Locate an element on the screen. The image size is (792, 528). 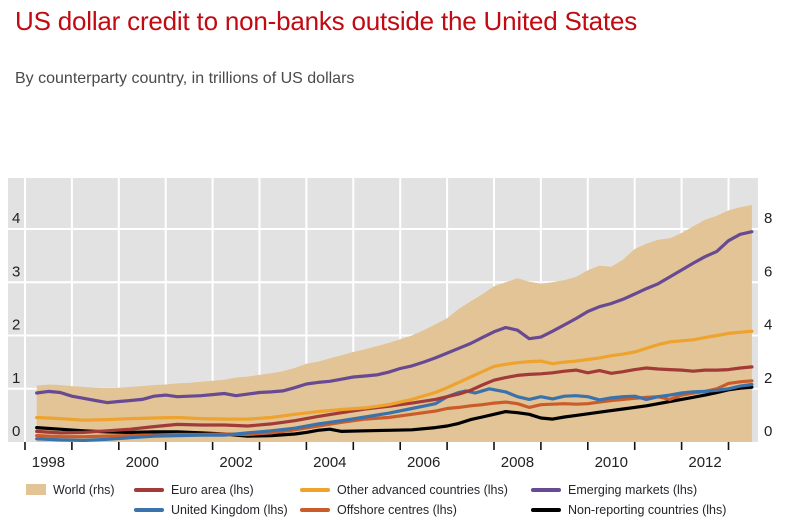
right-axis-label: 8 is located at coordinates (768, 218).